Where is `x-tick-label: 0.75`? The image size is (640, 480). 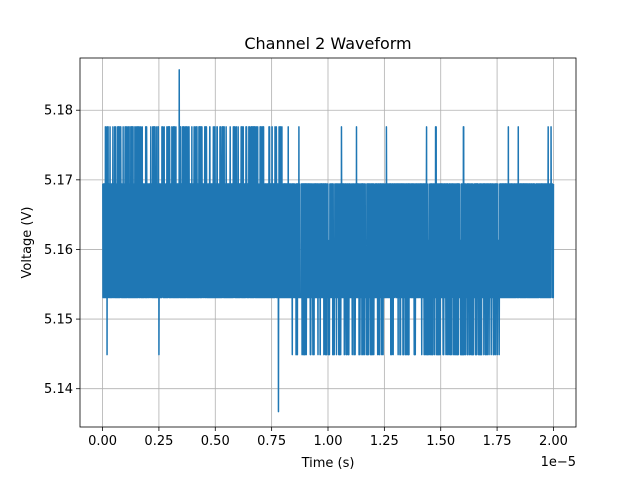
x-tick-label: 0.75 is located at coordinates (271, 441).